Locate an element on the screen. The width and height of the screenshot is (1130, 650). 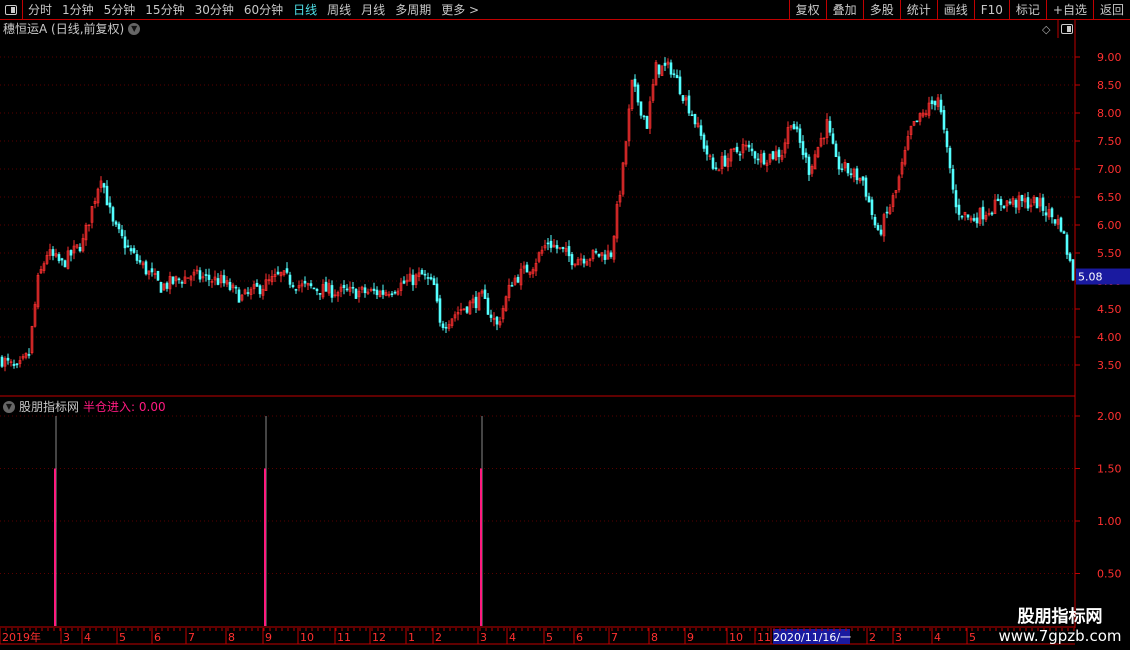
indicator-tick-label: 1.50 is located at coordinates (1109, 469).